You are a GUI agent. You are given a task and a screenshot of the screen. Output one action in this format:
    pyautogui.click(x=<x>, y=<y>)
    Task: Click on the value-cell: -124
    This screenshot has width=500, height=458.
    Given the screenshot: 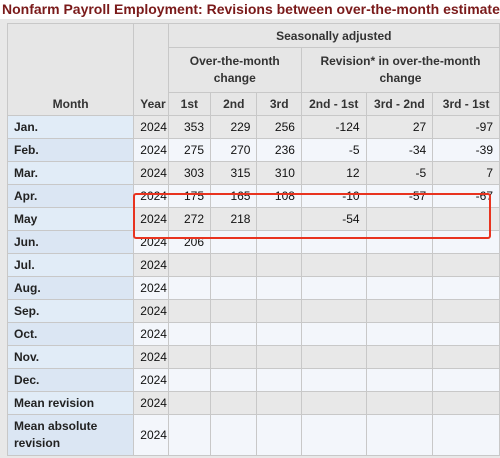 What is the action you would take?
    pyautogui.click(x=333, y=127)
    